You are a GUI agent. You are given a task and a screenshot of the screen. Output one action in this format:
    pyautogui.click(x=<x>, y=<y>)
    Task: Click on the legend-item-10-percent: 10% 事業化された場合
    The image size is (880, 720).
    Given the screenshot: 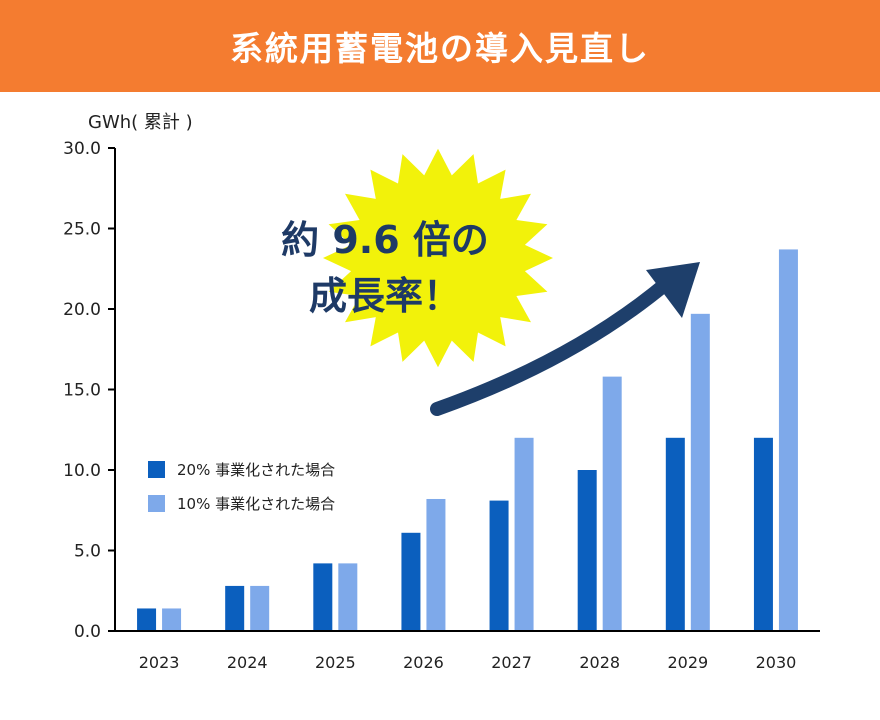 What is the action you would take?
    pyautogui.click(x=241, y=503)
    